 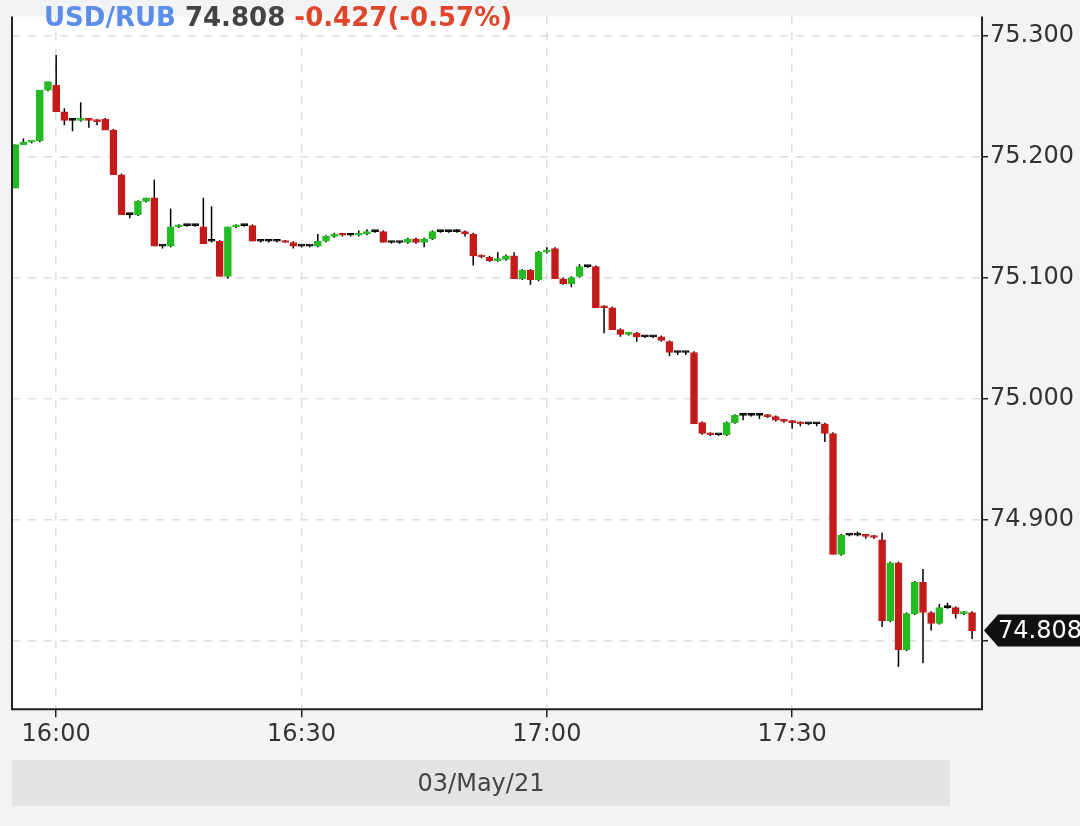 What do you see at coordinates (56, 732) in the screenshot?
I see `x-tick-label: 16:00` at bounding box center [56, 732].